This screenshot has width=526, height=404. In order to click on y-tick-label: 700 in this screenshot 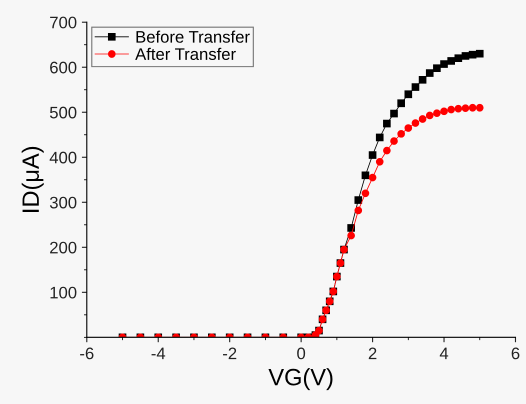, I will do `click(63, 22)`.